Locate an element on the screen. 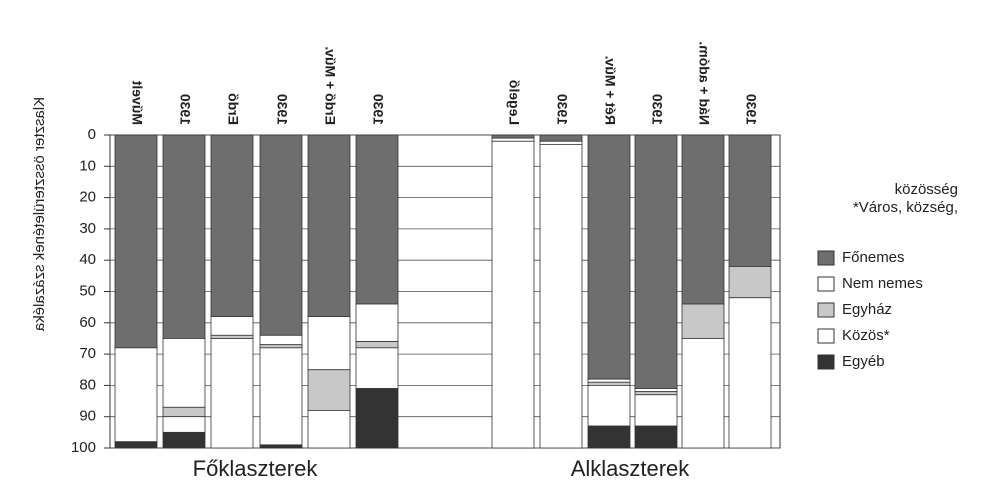  legend-label: Egyéb is located at coordinates (863, 361).